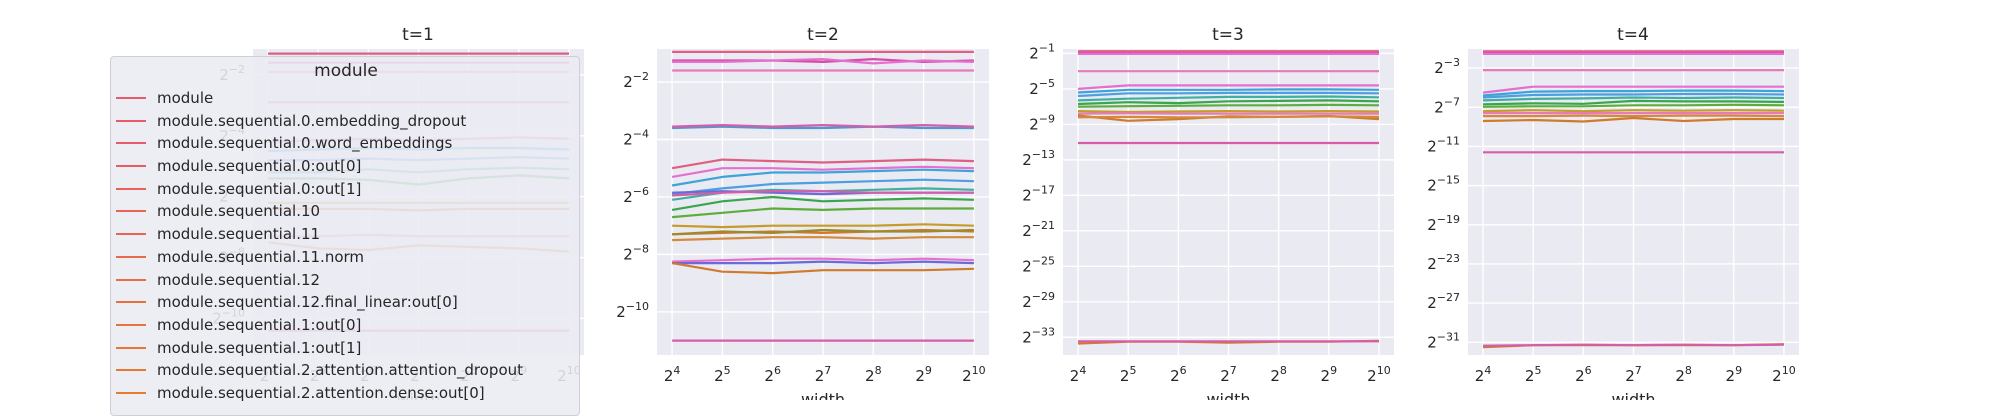 Image resolution: width=2000 pixels, height=416 pixels. What do you see at coordinates (1443, 223) in the screenshot?
I see `y-tick-label: 2−19` at bounding box center [1443, 223].